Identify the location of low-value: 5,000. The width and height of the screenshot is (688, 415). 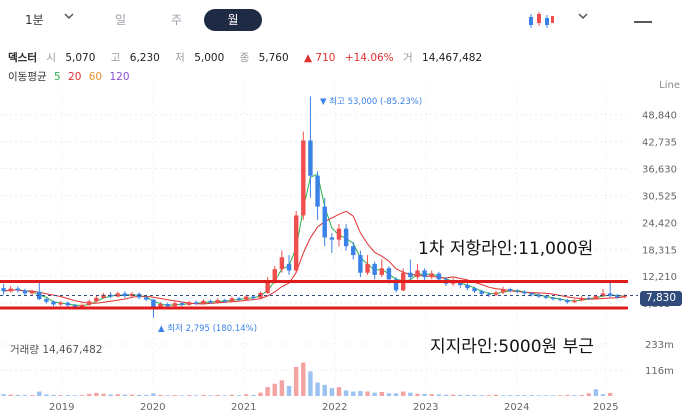
(209, 58).